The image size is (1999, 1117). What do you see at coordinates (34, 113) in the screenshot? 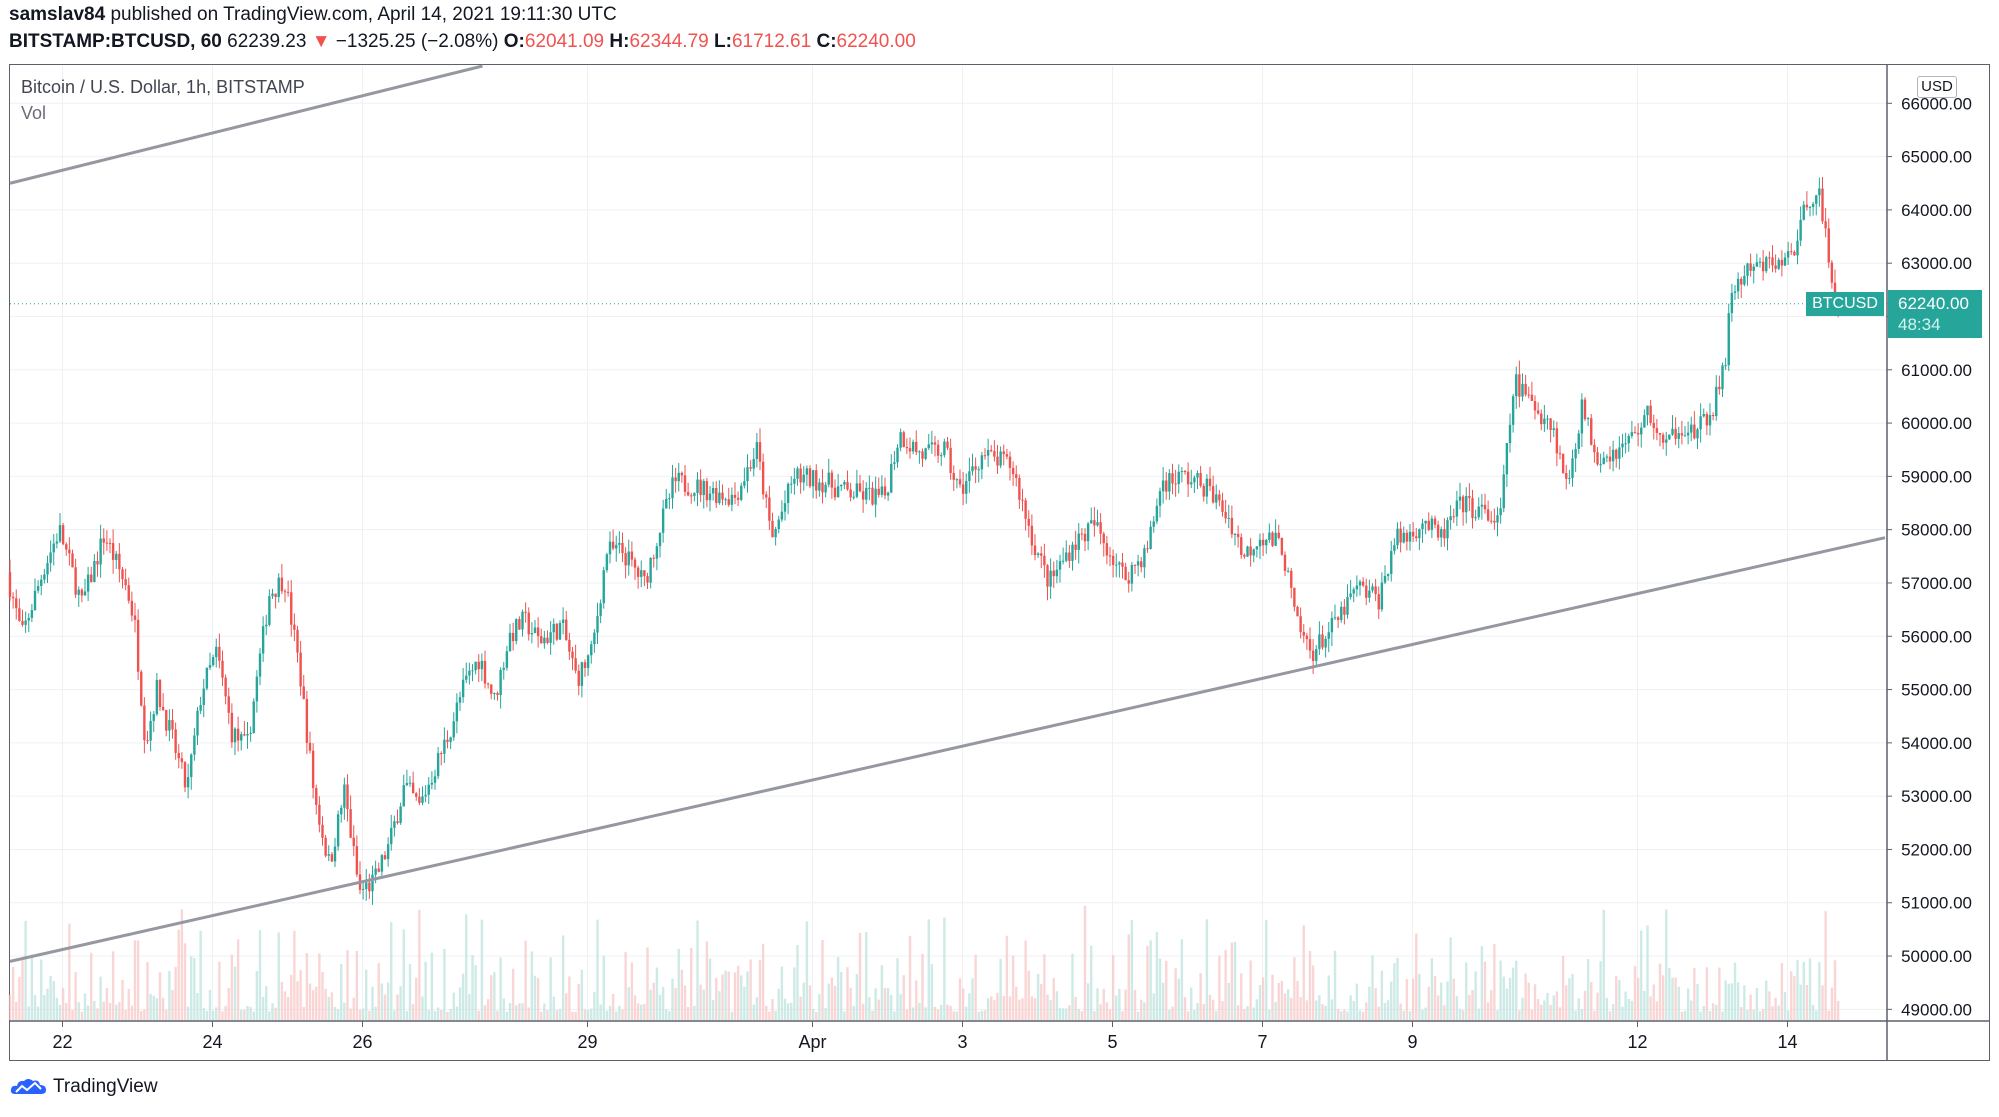
I see `volume-legend: Vol` at bounding box center [34, 113].